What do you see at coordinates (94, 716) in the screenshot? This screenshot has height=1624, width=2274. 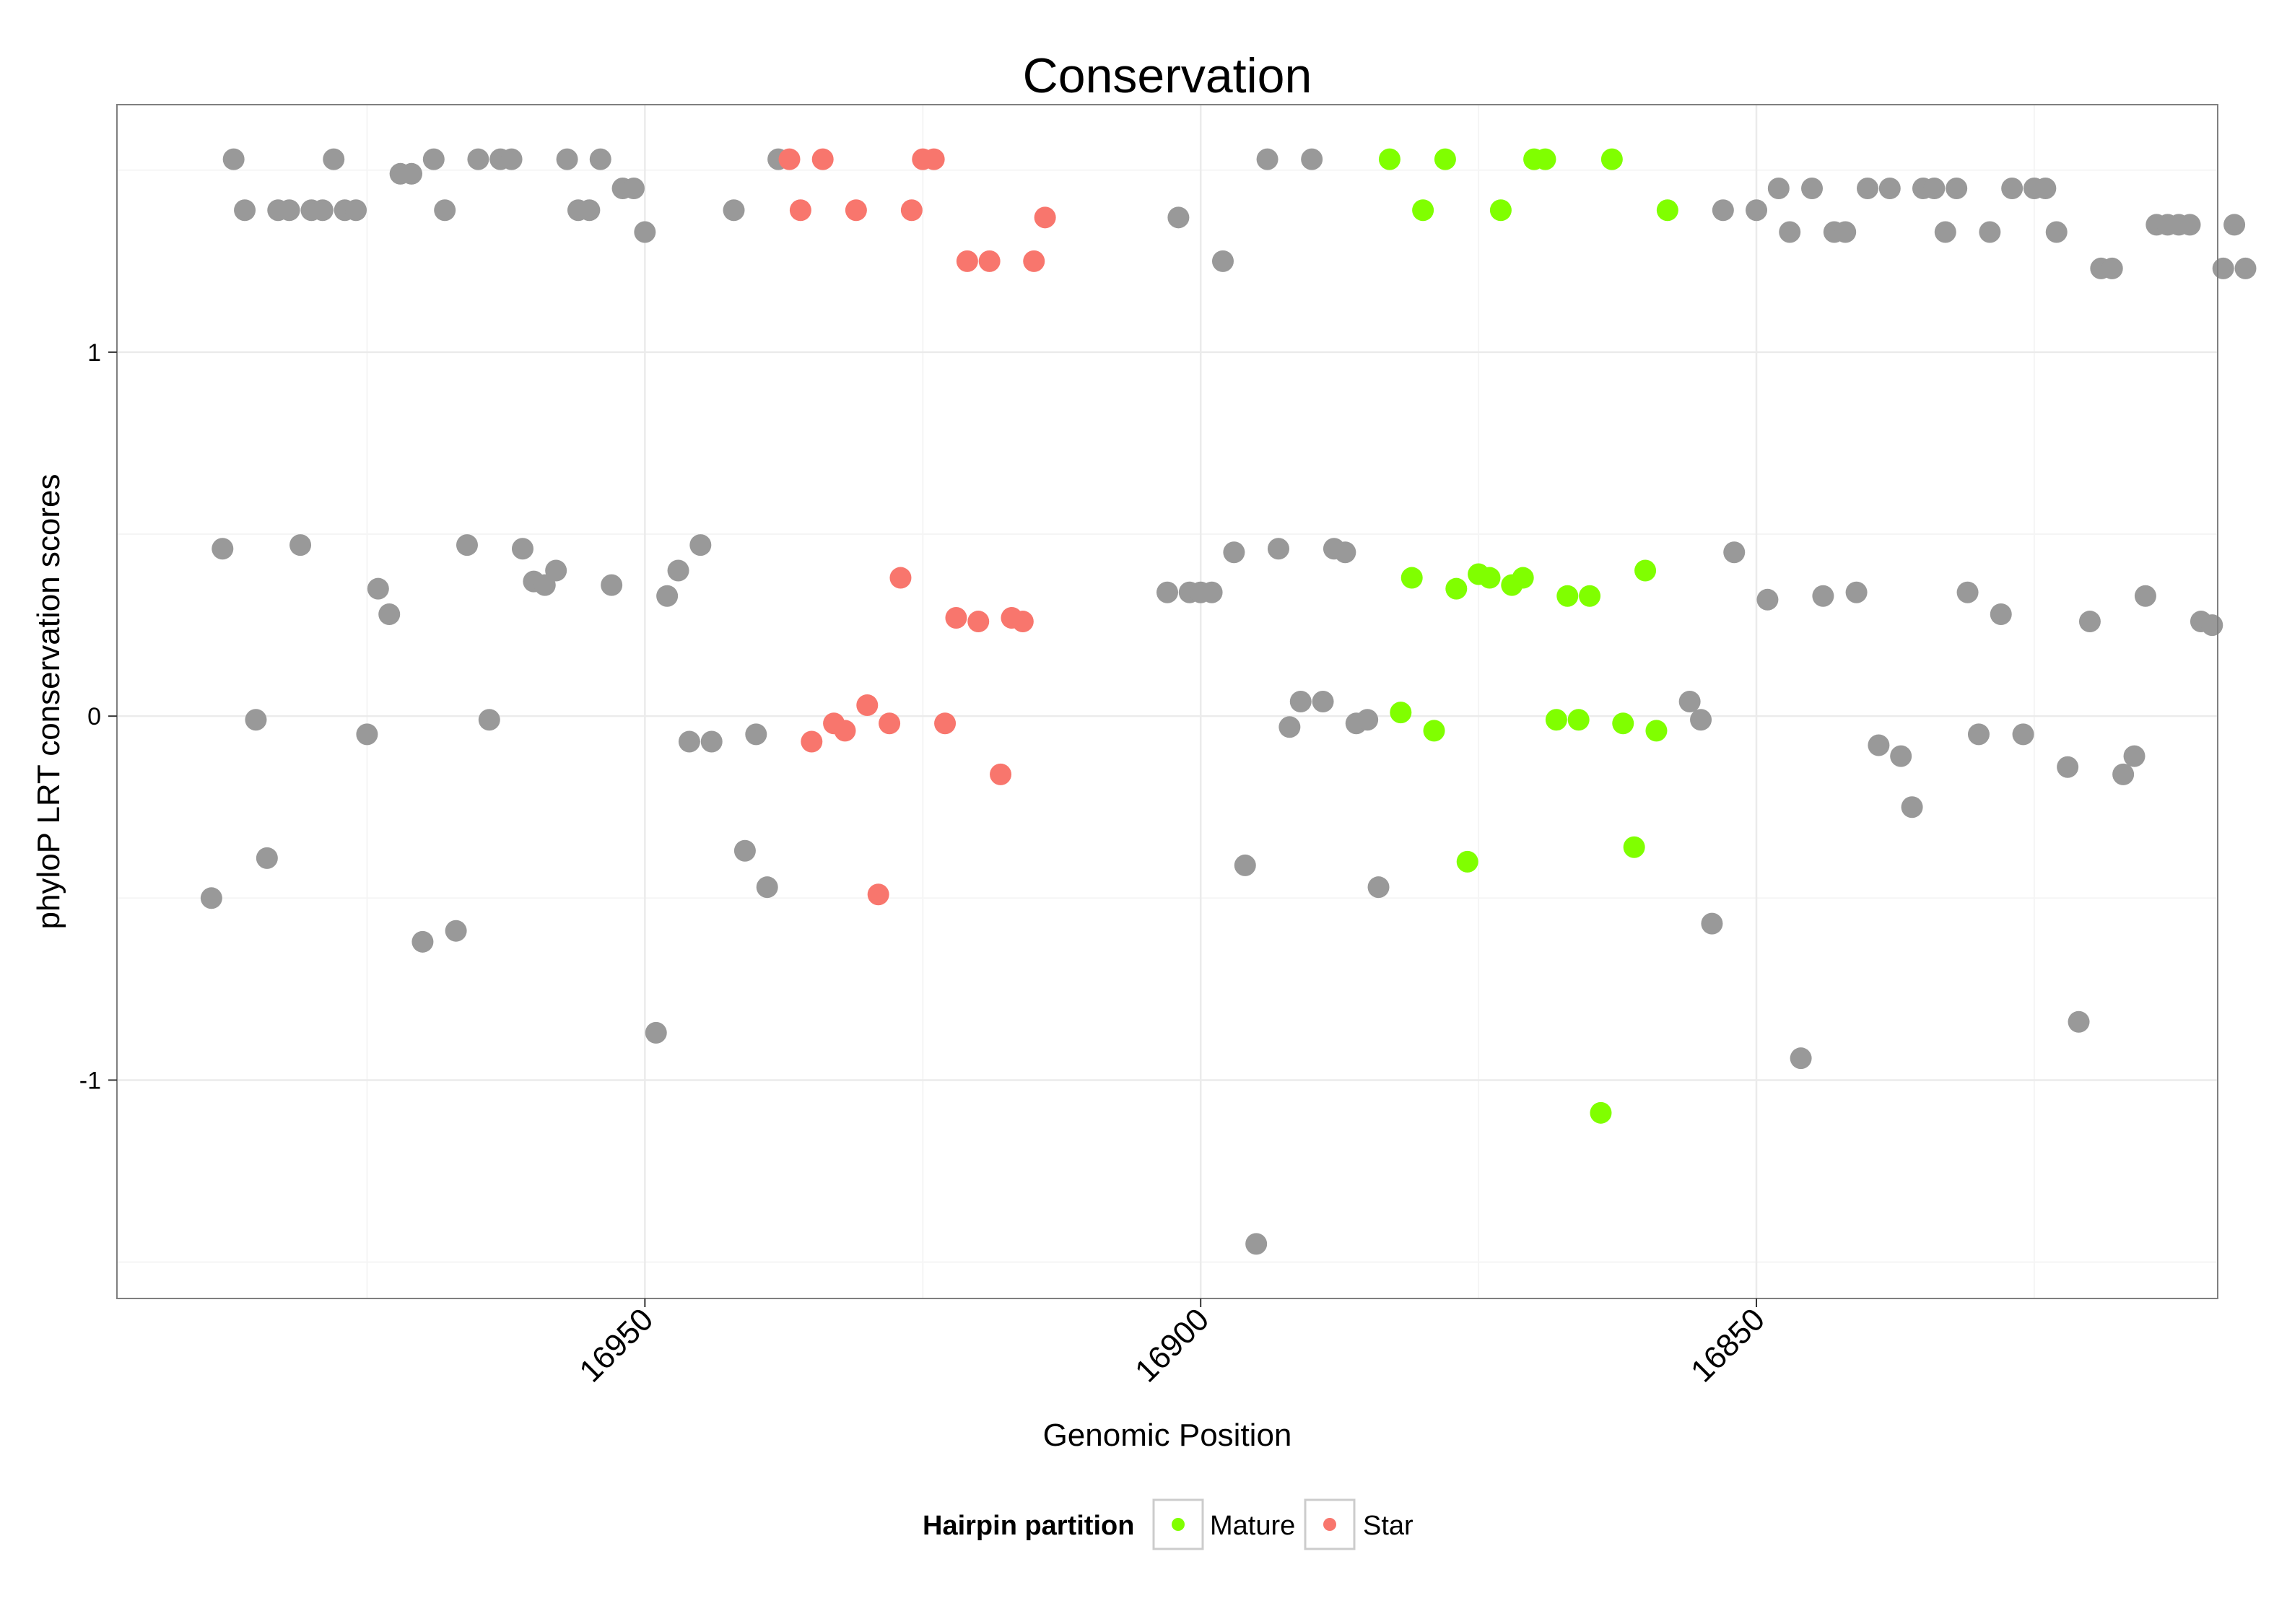 I see `y-tick-label: 0` at bounding box center [94, 716].